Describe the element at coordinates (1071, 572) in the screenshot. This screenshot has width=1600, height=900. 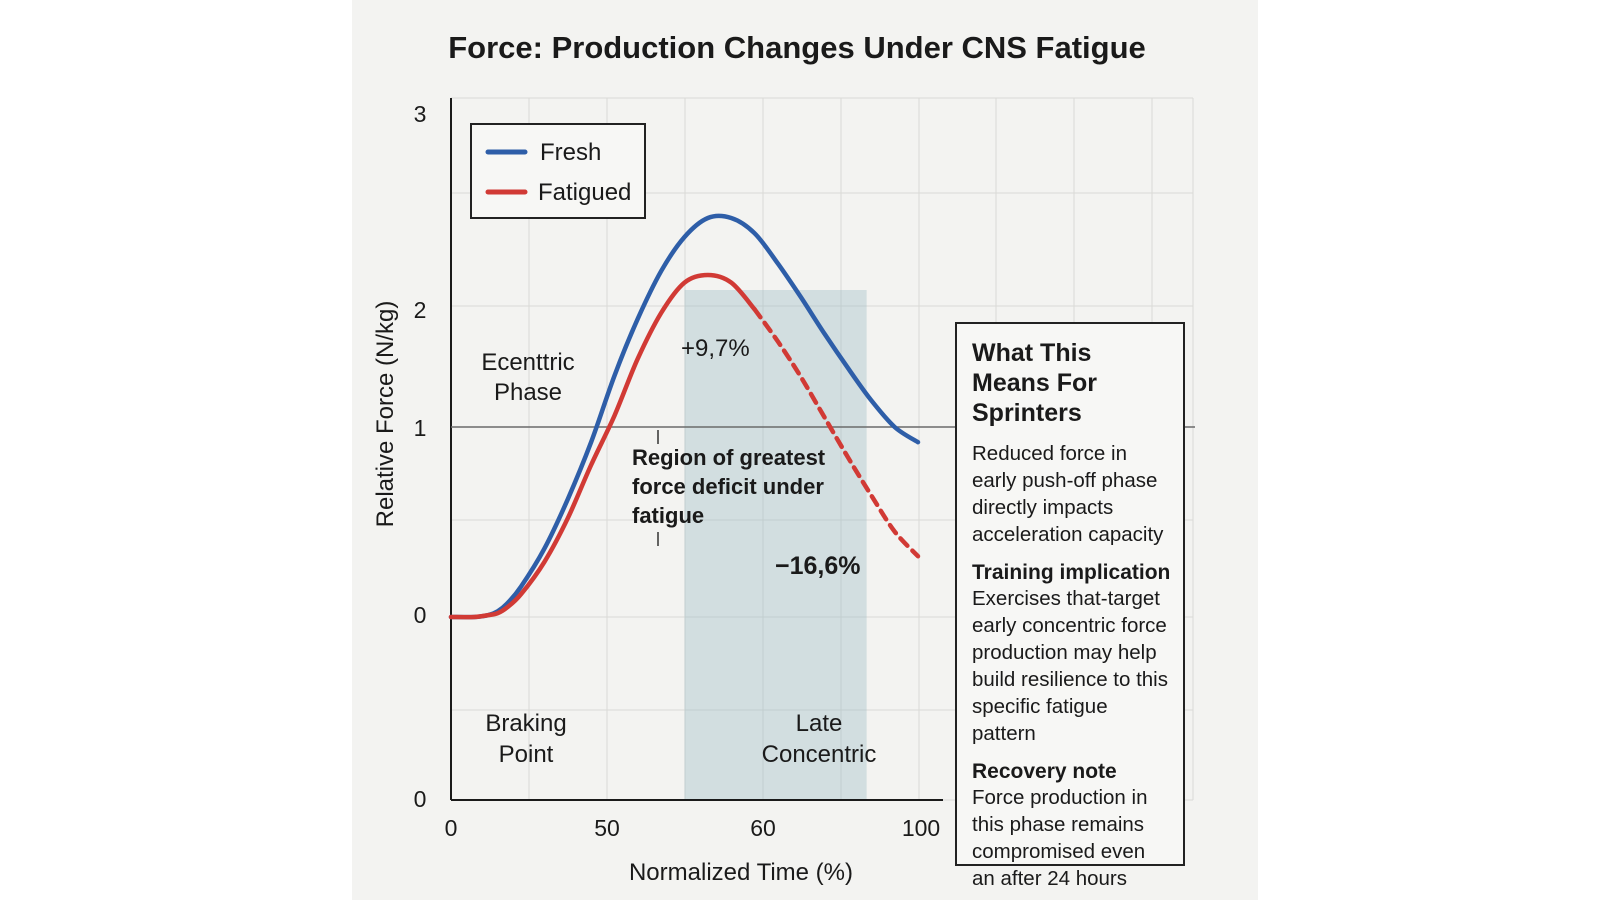
I see `training-implication-heading: Training implication` at that location.